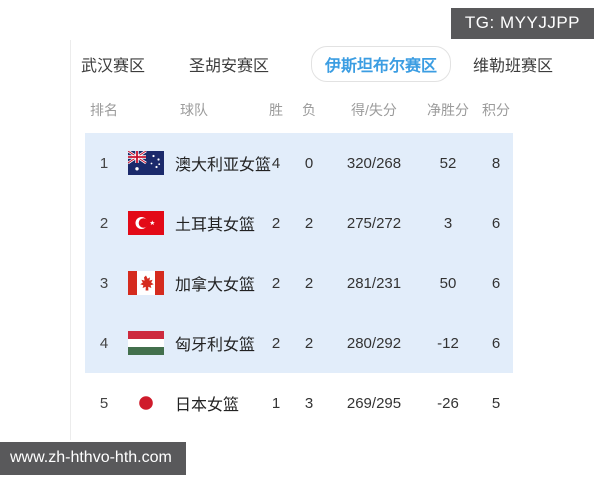 The image size is (600, 480). What do you see at coordinates (522, 23) in the screenshot?
I see `telegram-watermark-badge: TG: MYYJJPP` at bounding box center [522, 23].